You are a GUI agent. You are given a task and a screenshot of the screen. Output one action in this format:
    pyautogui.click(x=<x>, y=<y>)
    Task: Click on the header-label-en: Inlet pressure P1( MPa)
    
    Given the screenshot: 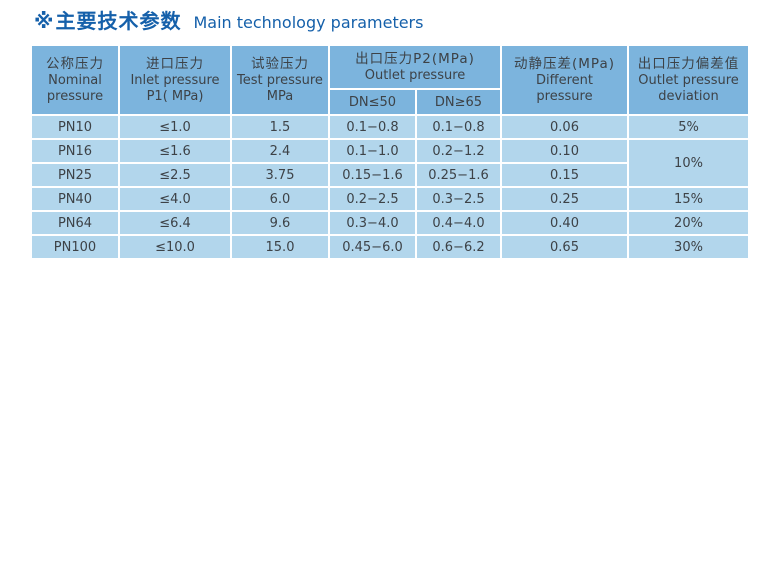 What is the action you would take?
    pyautogui.click(x=175, y=88)
    